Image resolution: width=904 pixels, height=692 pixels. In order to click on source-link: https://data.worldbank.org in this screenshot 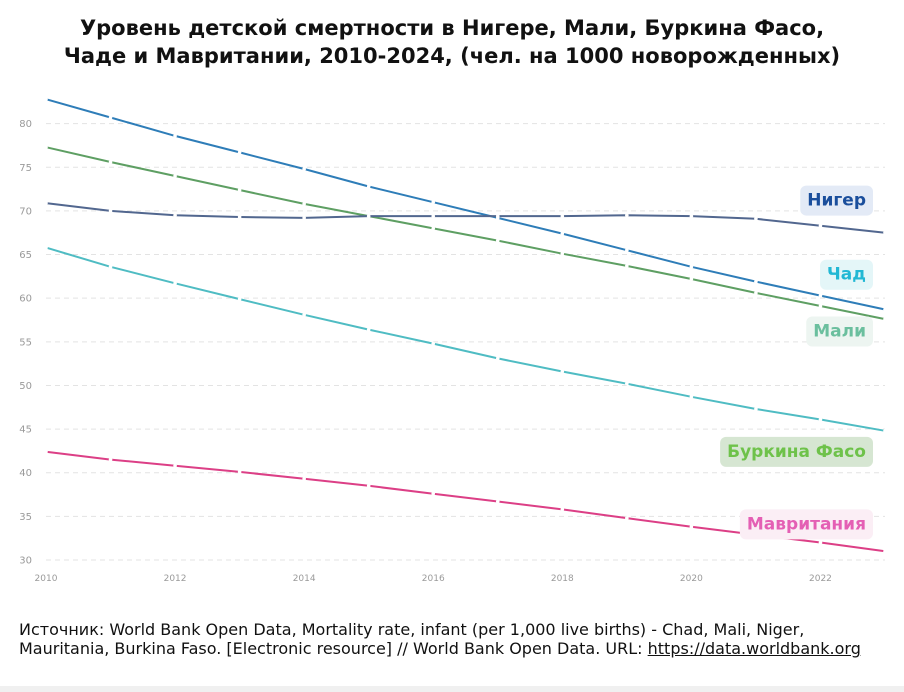, I will do `click(754, 648)`.